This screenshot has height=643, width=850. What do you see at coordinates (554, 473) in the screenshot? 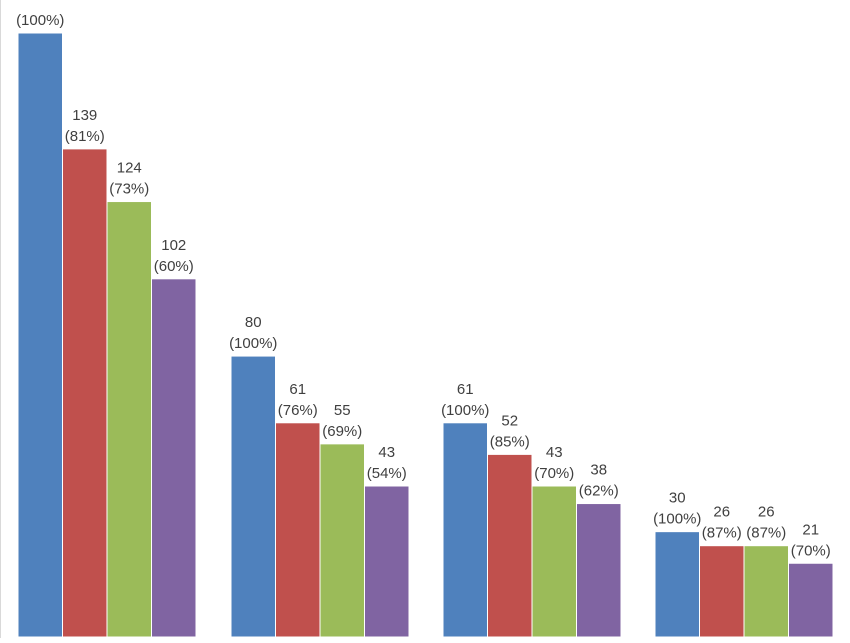
I see `data-label-s3-g3-line2: (70%)` at bounding box center [554, 473].